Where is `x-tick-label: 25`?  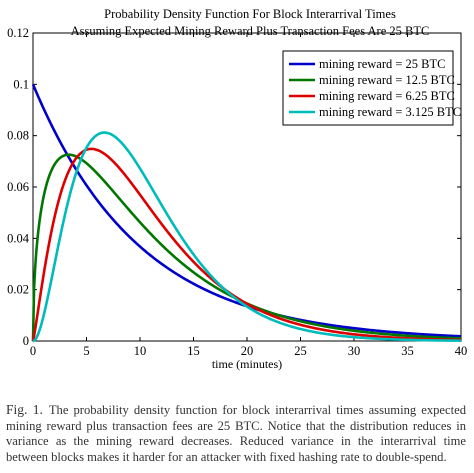 x-tick-label: 25 is located at coordinates (300, 351).